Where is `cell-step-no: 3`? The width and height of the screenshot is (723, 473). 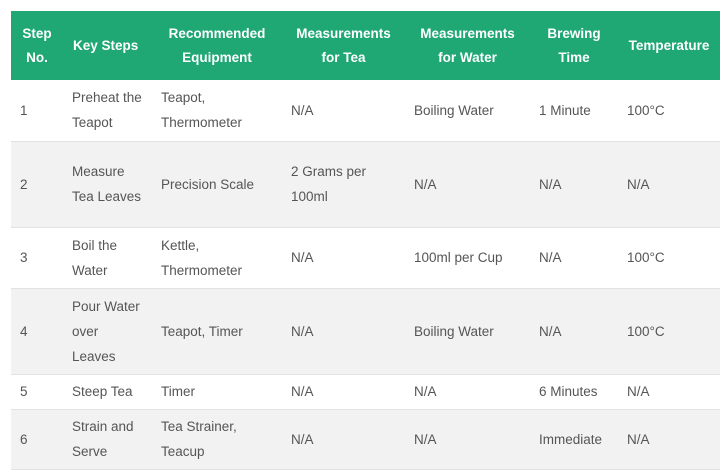 cell-step-no: 3 is located at coordinates (37, 258).